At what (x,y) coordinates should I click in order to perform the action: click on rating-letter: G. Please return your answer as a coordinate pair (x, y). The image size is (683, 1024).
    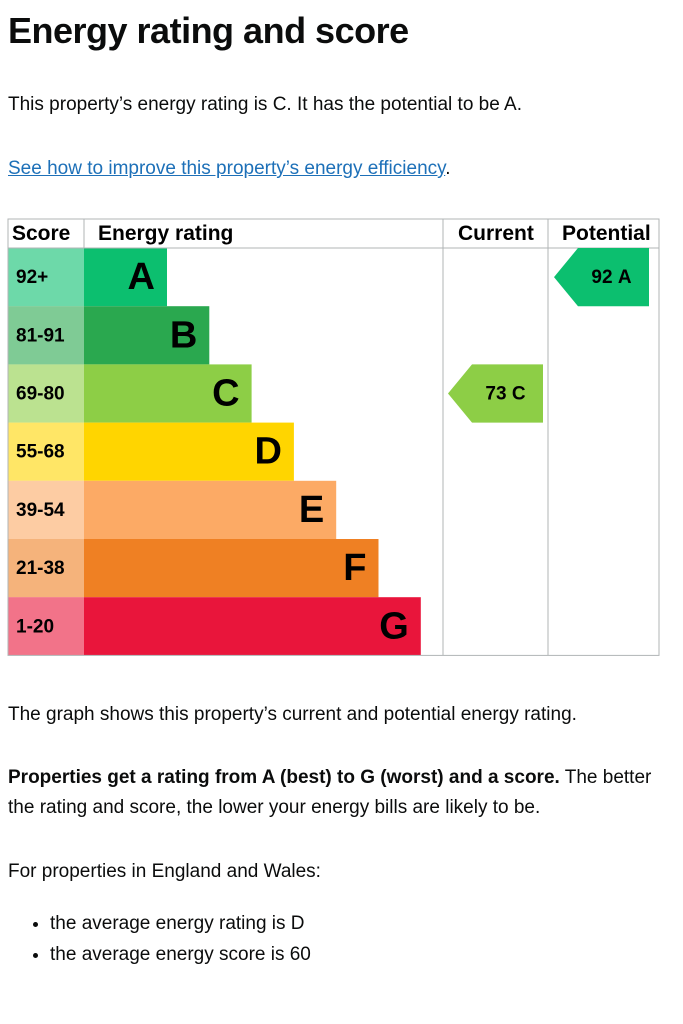
    Looking at the image, I should click on (394, 626).